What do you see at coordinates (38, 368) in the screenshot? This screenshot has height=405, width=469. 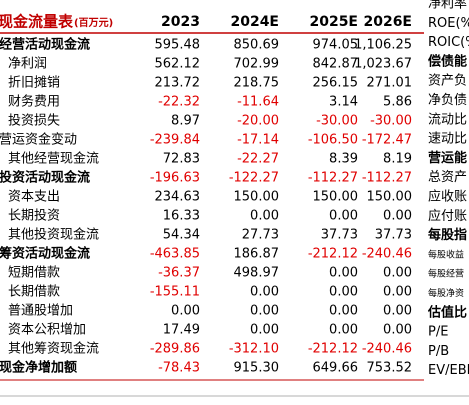 I see `row-label: 现金净增加额` at bounding box center [38, 368].